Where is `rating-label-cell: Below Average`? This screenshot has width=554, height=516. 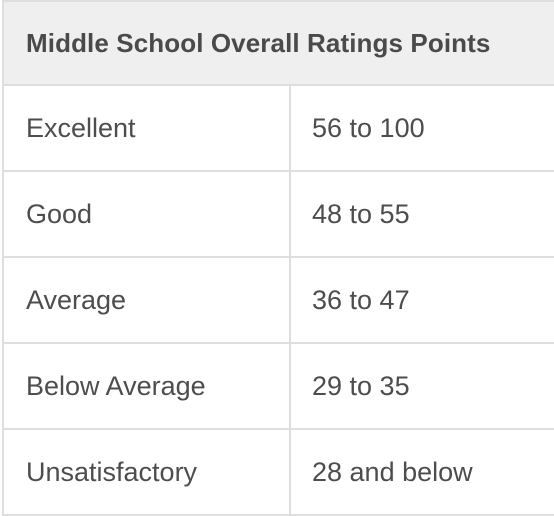
rating-label-cell: Below Average is located at coordinates (146, 386).